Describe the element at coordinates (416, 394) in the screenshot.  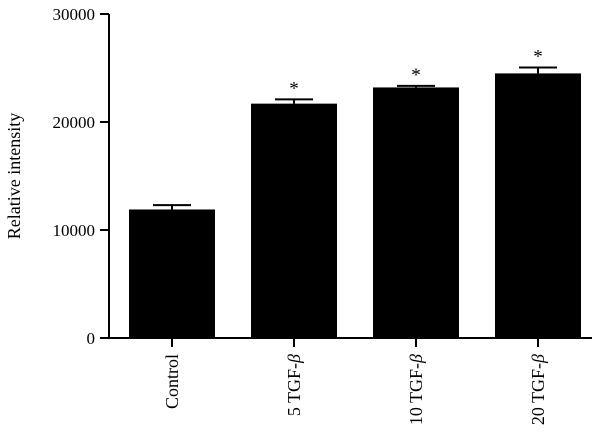
I see `category-label-text: 10 TGF-` at that location.